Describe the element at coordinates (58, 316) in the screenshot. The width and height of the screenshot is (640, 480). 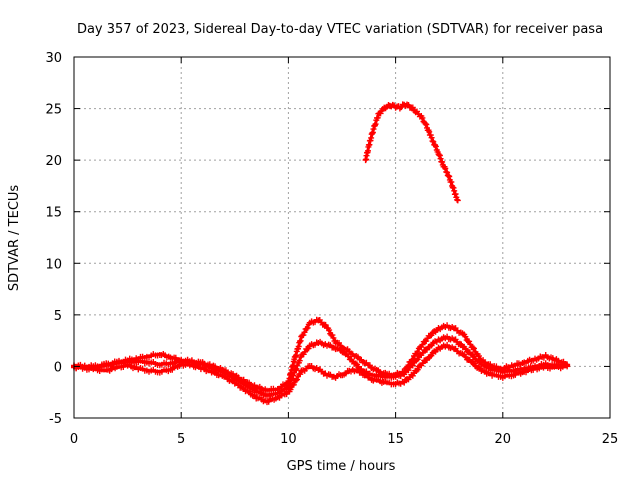
I see `y-tick-label: 5` at that location.